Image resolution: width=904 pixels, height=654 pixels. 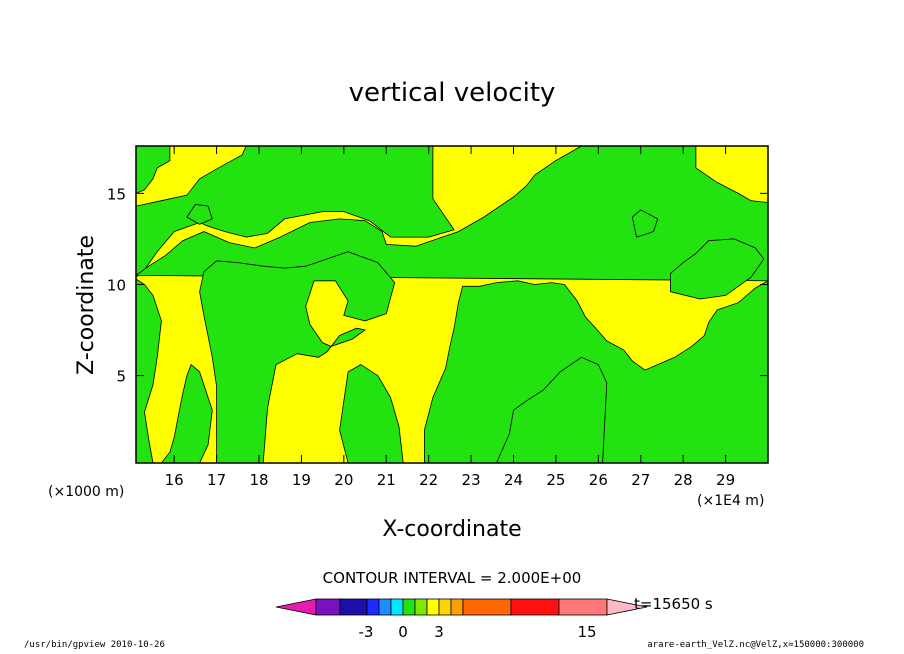 What do you see at coordinates (86, 492) in the screenshot?
I see `x-unit-left-label: (×1000 m)` at bounding box center [86, 492].